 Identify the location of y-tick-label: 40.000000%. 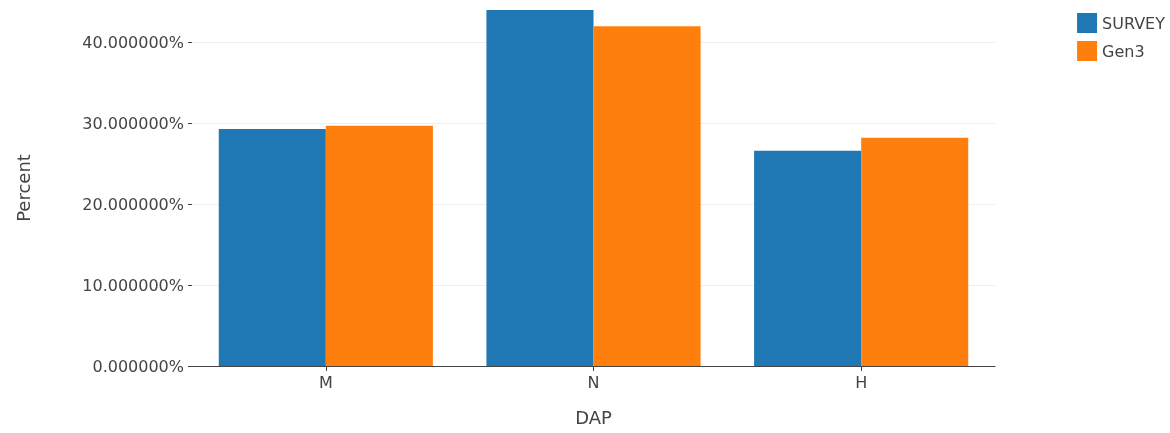
(133, 42).